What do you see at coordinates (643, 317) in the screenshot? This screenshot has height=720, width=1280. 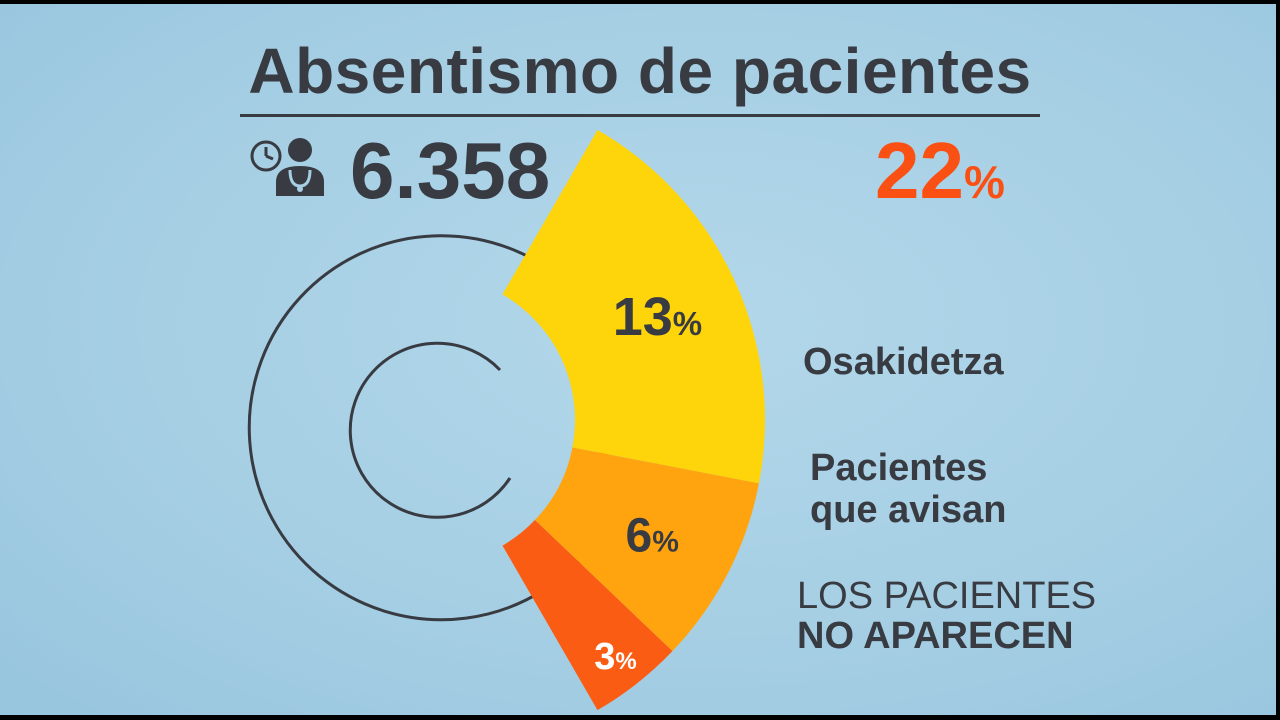 I see `slice-value-1: 13` at bounding box center [643, 317].